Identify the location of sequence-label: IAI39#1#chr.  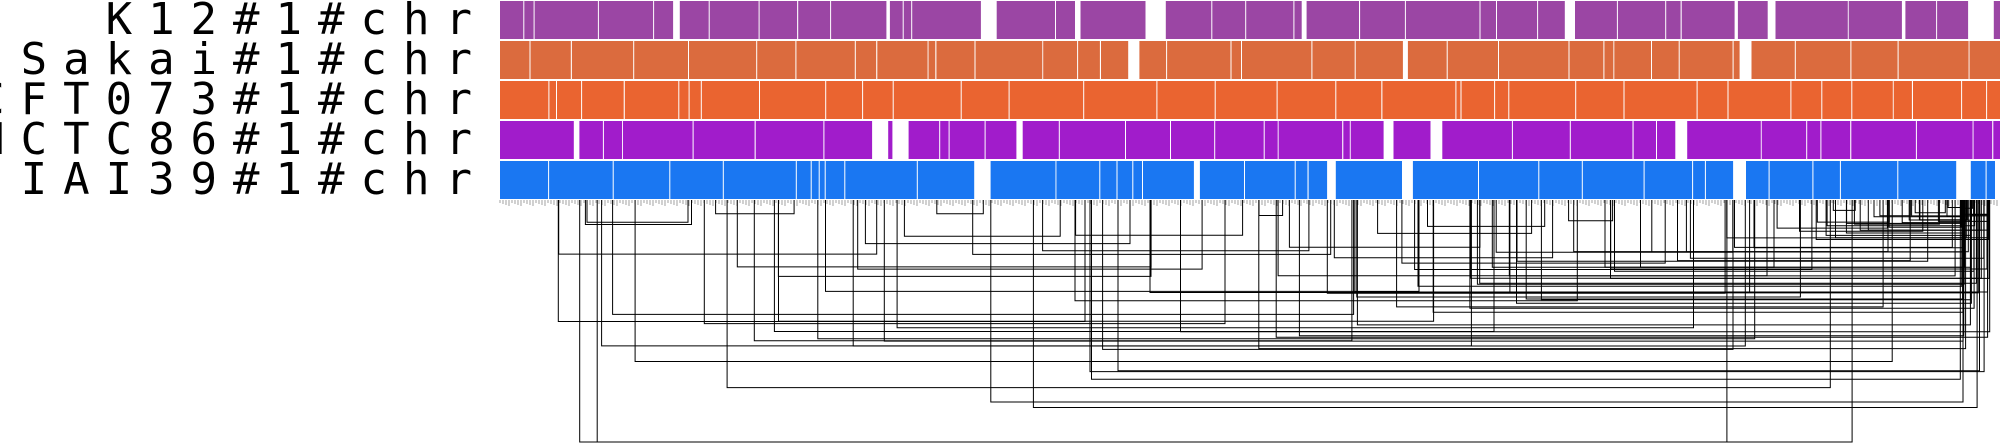
(254, 179).